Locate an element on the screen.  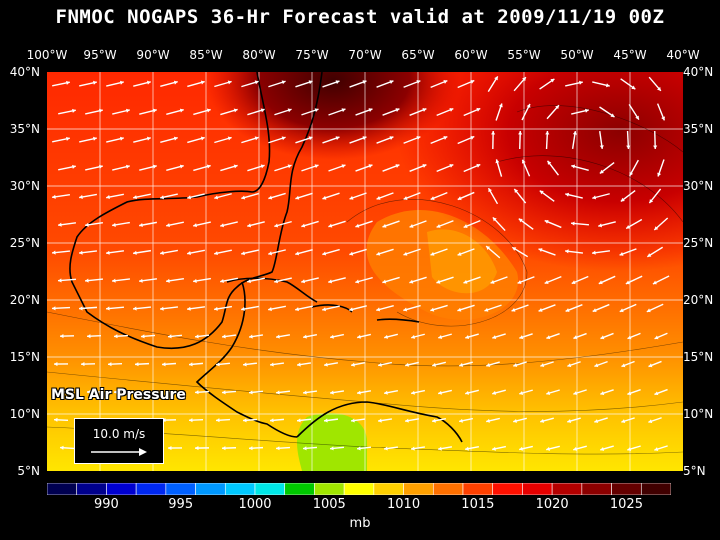
lon-label: 90°W is located at coordinates (153, 55).